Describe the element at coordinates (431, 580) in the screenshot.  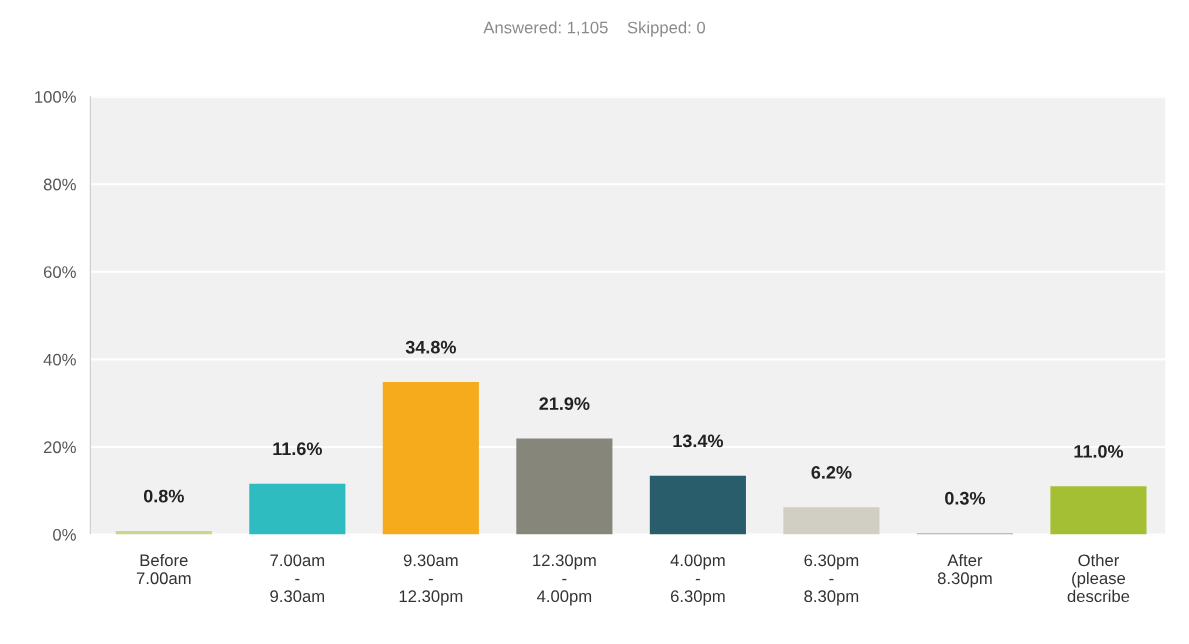
I see `x-tick-label: 9.30am - 12.30pm` at that location.